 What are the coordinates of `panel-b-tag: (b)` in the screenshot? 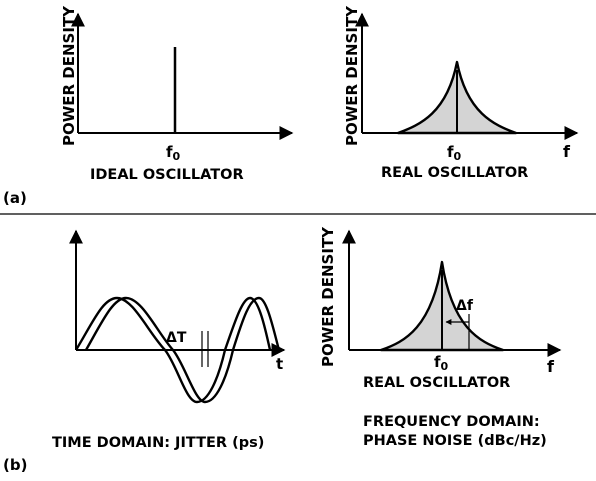 It's located at (15, 465).